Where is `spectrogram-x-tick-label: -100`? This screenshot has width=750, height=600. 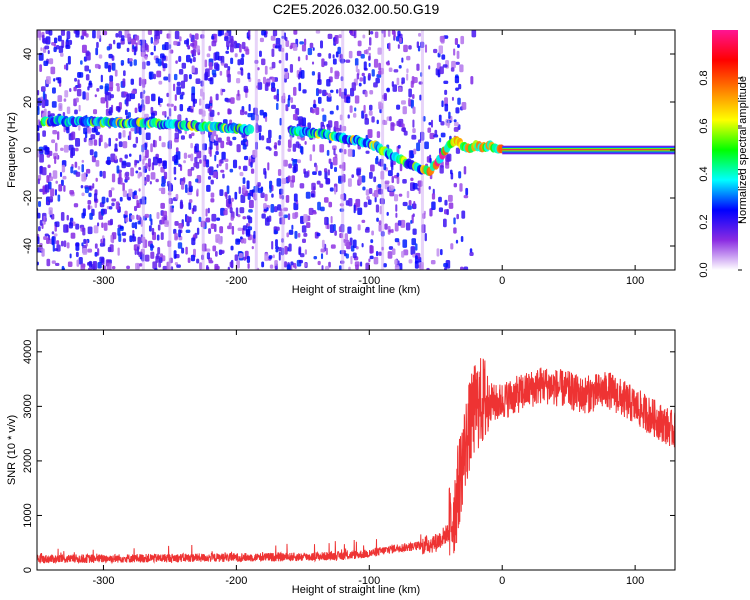
spectrogram-x-tick-label: -100 is located at coordinates (369, 281).